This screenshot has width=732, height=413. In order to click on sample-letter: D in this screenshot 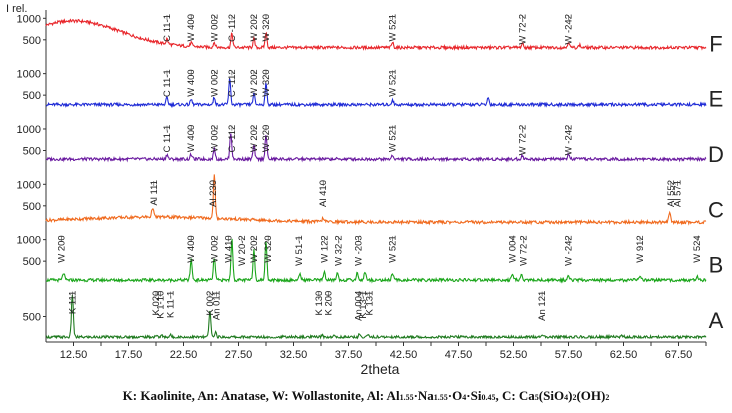, I will do `click(716, 154)`.